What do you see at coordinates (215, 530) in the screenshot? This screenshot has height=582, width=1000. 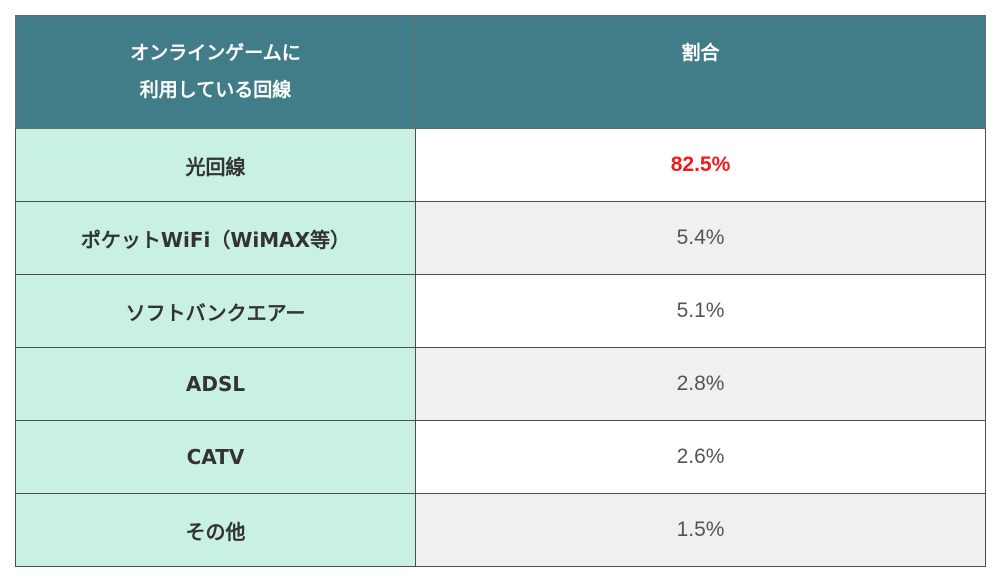 I see `row-label: その他` at bounding box center [215, 530].